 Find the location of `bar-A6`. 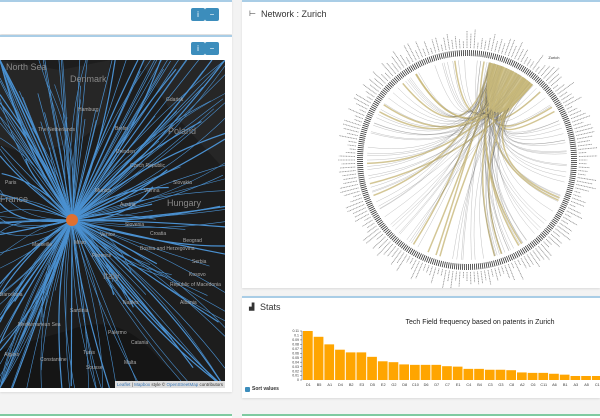

bar-A6 is located at coordinates (554, 376).